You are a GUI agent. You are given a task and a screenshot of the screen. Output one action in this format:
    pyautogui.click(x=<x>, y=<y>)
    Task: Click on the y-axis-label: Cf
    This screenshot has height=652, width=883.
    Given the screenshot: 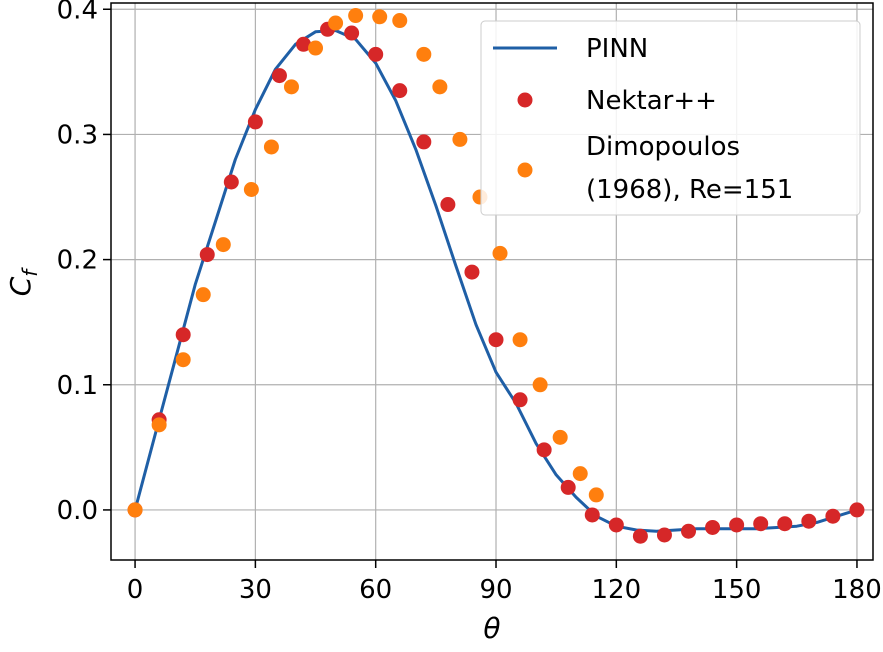 What is the action you would take?
    pyautogui.click(x=23, y=282)
    